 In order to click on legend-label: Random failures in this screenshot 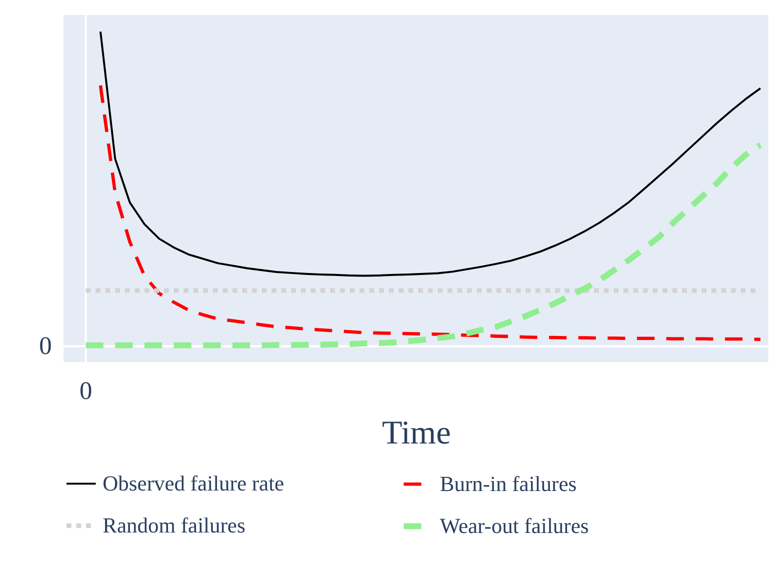, I will do `click(174, 526)`.